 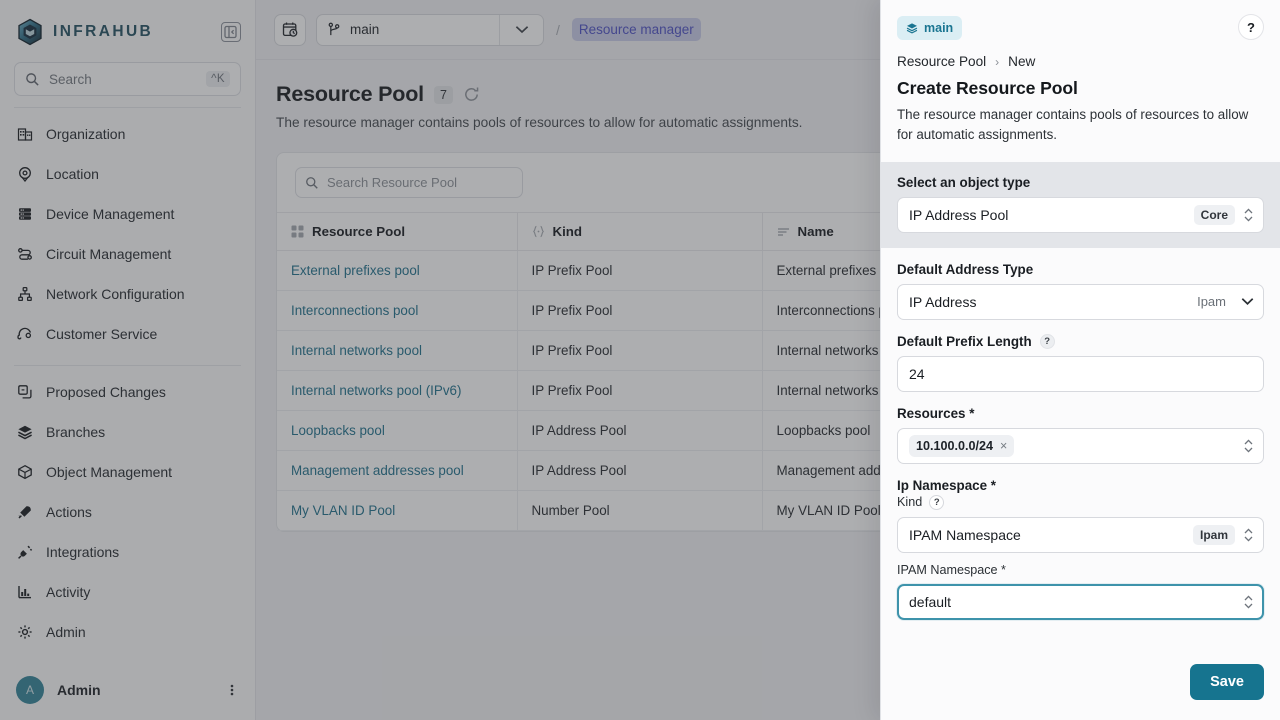 I want to click on default-prefix-length-input: 24, so click(x=1080, y=373).